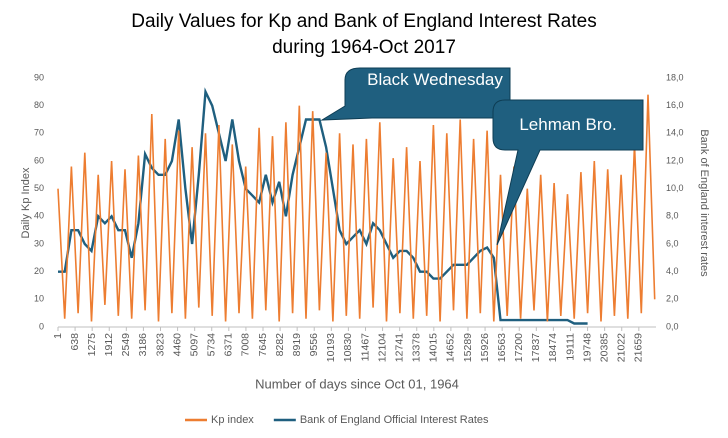 Image resolution: width=728 pixels, height=438 pixels. I want to click on y-tick-label: 50, so click(39, 188).